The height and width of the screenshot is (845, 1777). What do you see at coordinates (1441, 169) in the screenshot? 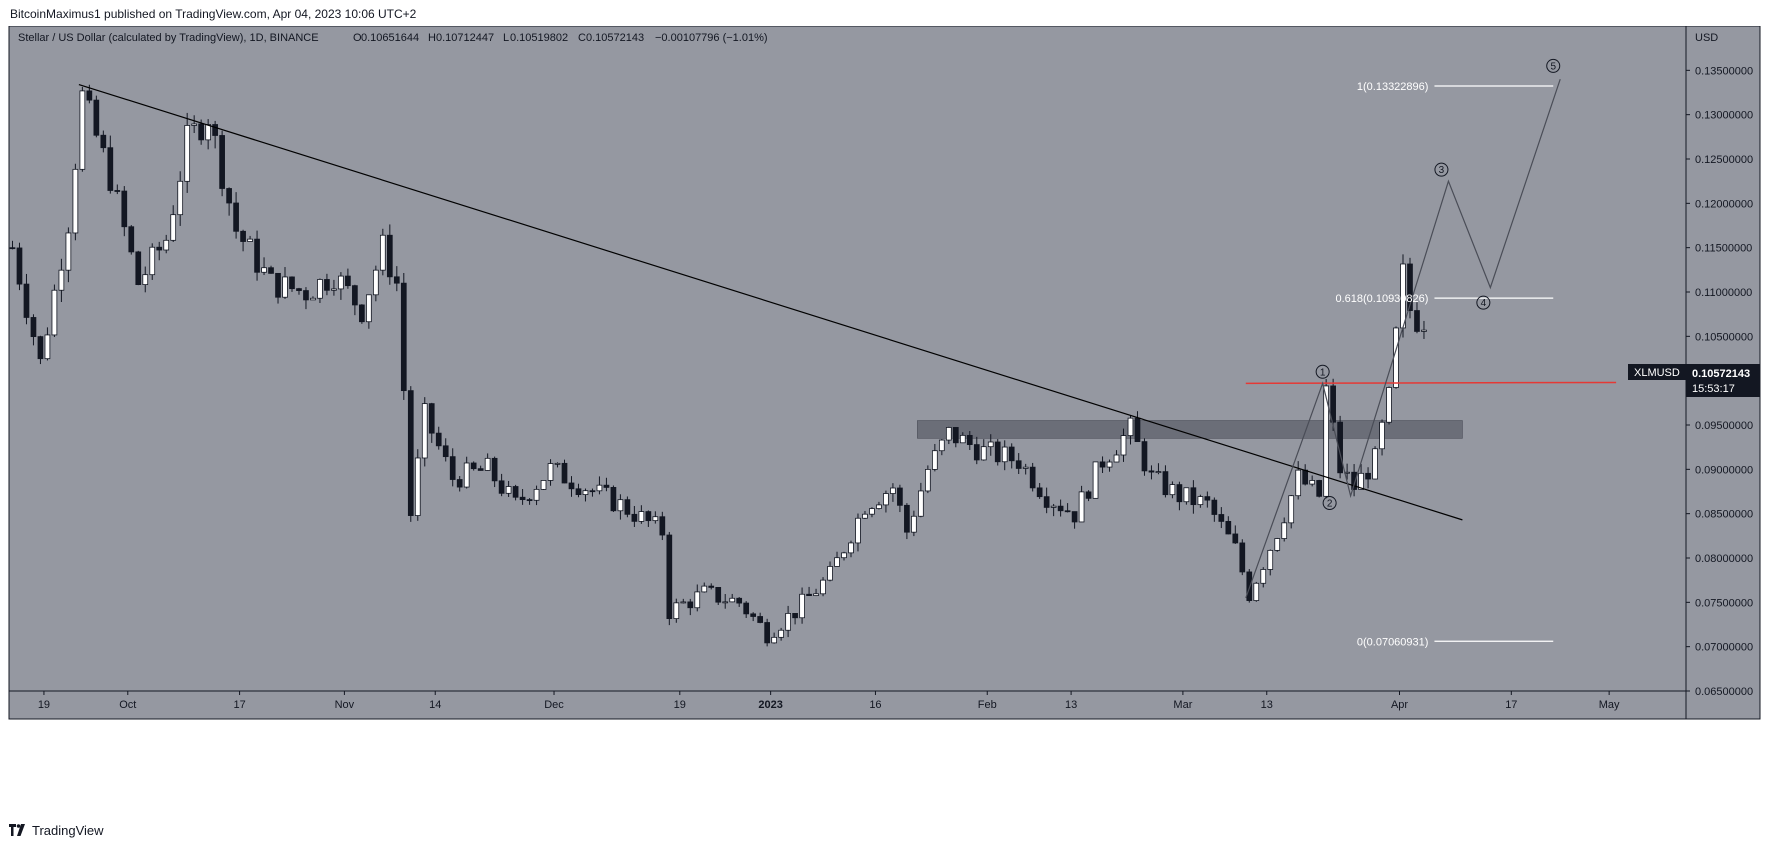
I see `wave-label-3: 3` at bounding box center [1441, 169].